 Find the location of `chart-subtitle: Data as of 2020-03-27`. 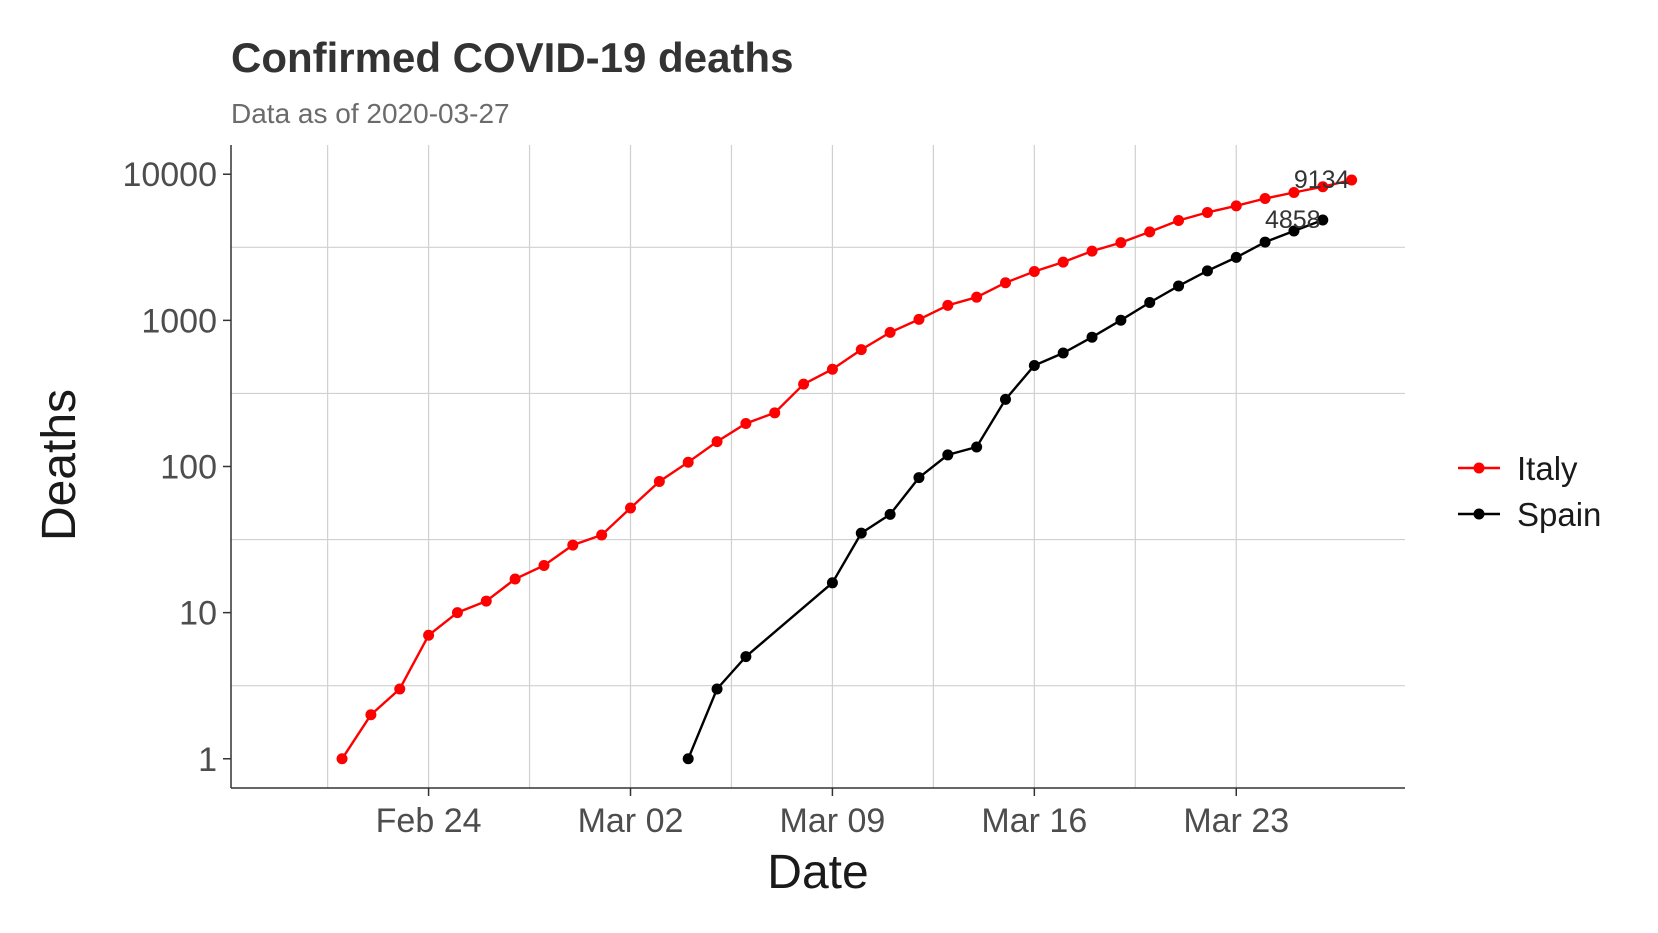

chart-subtitle: Data as of 2020-03-27 is located at coordinates (370, 113).